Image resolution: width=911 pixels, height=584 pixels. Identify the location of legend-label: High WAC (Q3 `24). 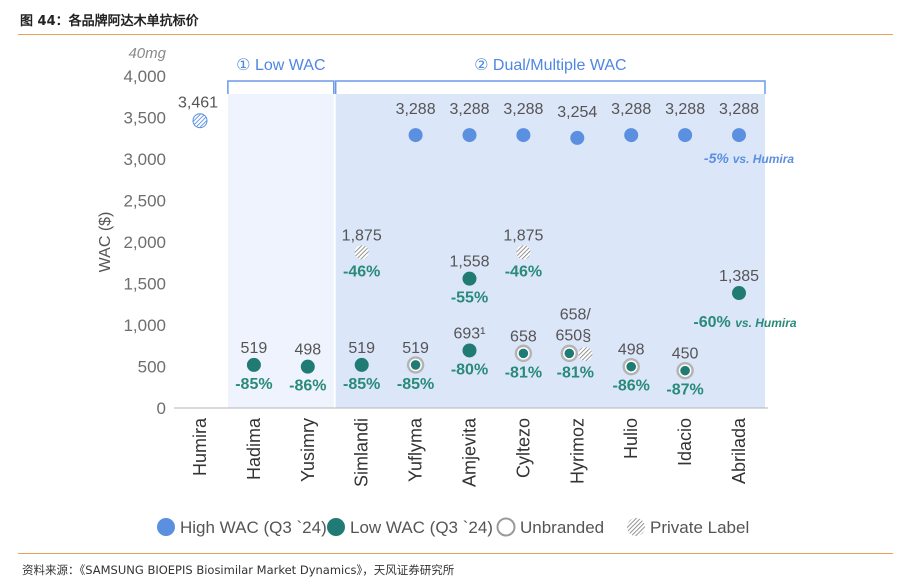
(253, 527).